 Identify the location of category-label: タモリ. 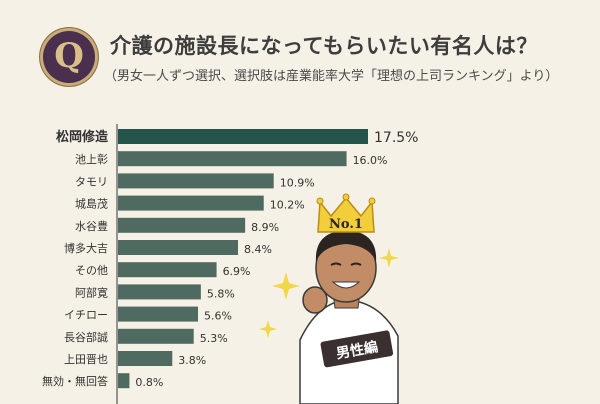
(91, 181).